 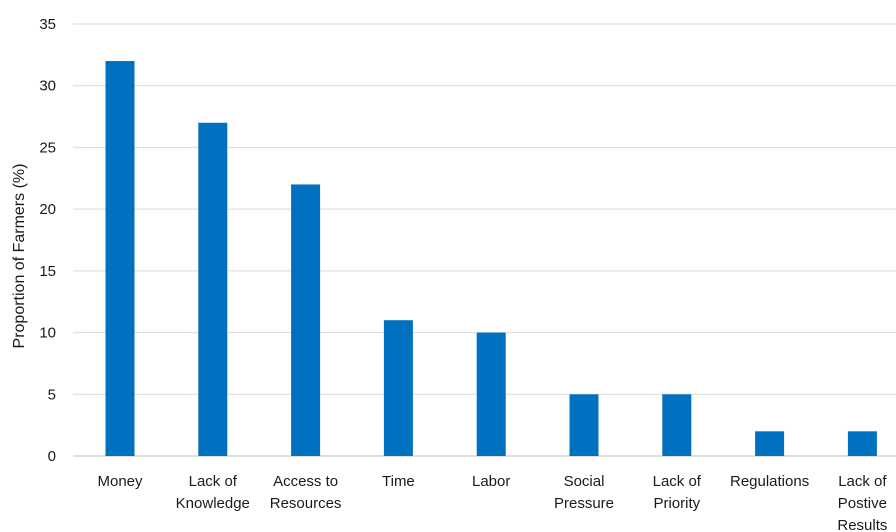 I want to click on y-tick-label: 20, so click(x=47, y=209).